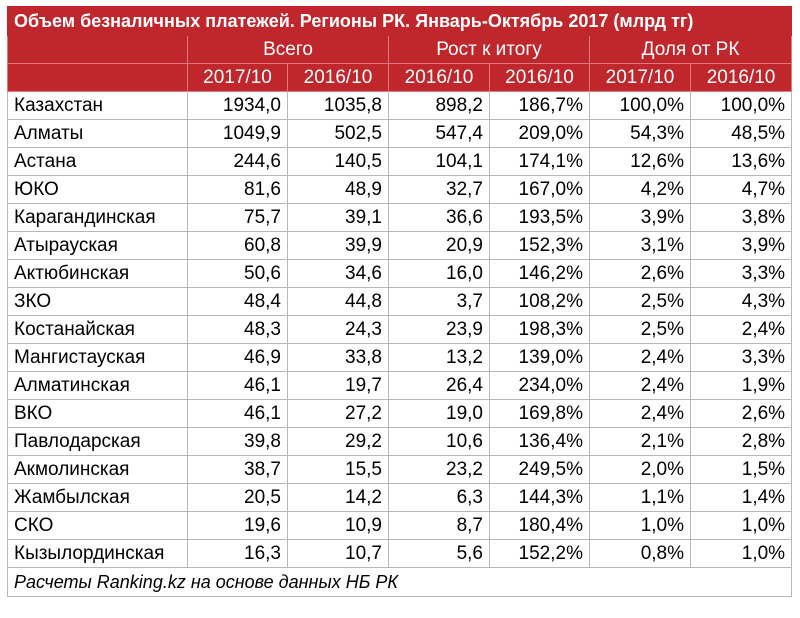 The height and width of the screenshot is (618, 800). I want to click on value-cell: 34,6, so click(338, 273).